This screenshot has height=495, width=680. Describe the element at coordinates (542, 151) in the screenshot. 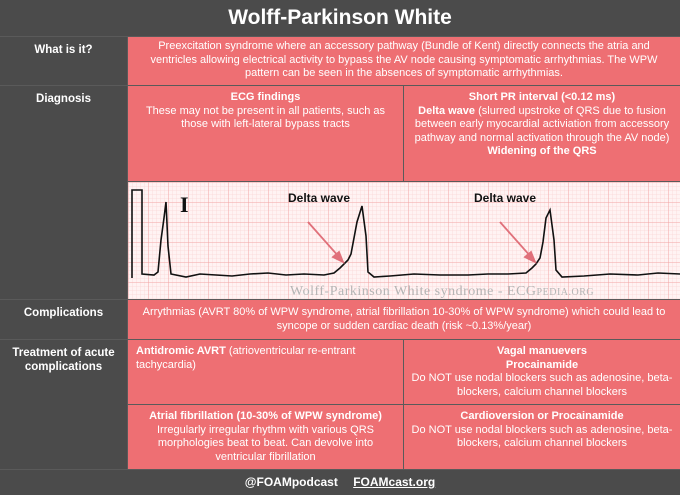

I see `widening-qrs: Widening of the QRS` at that location.